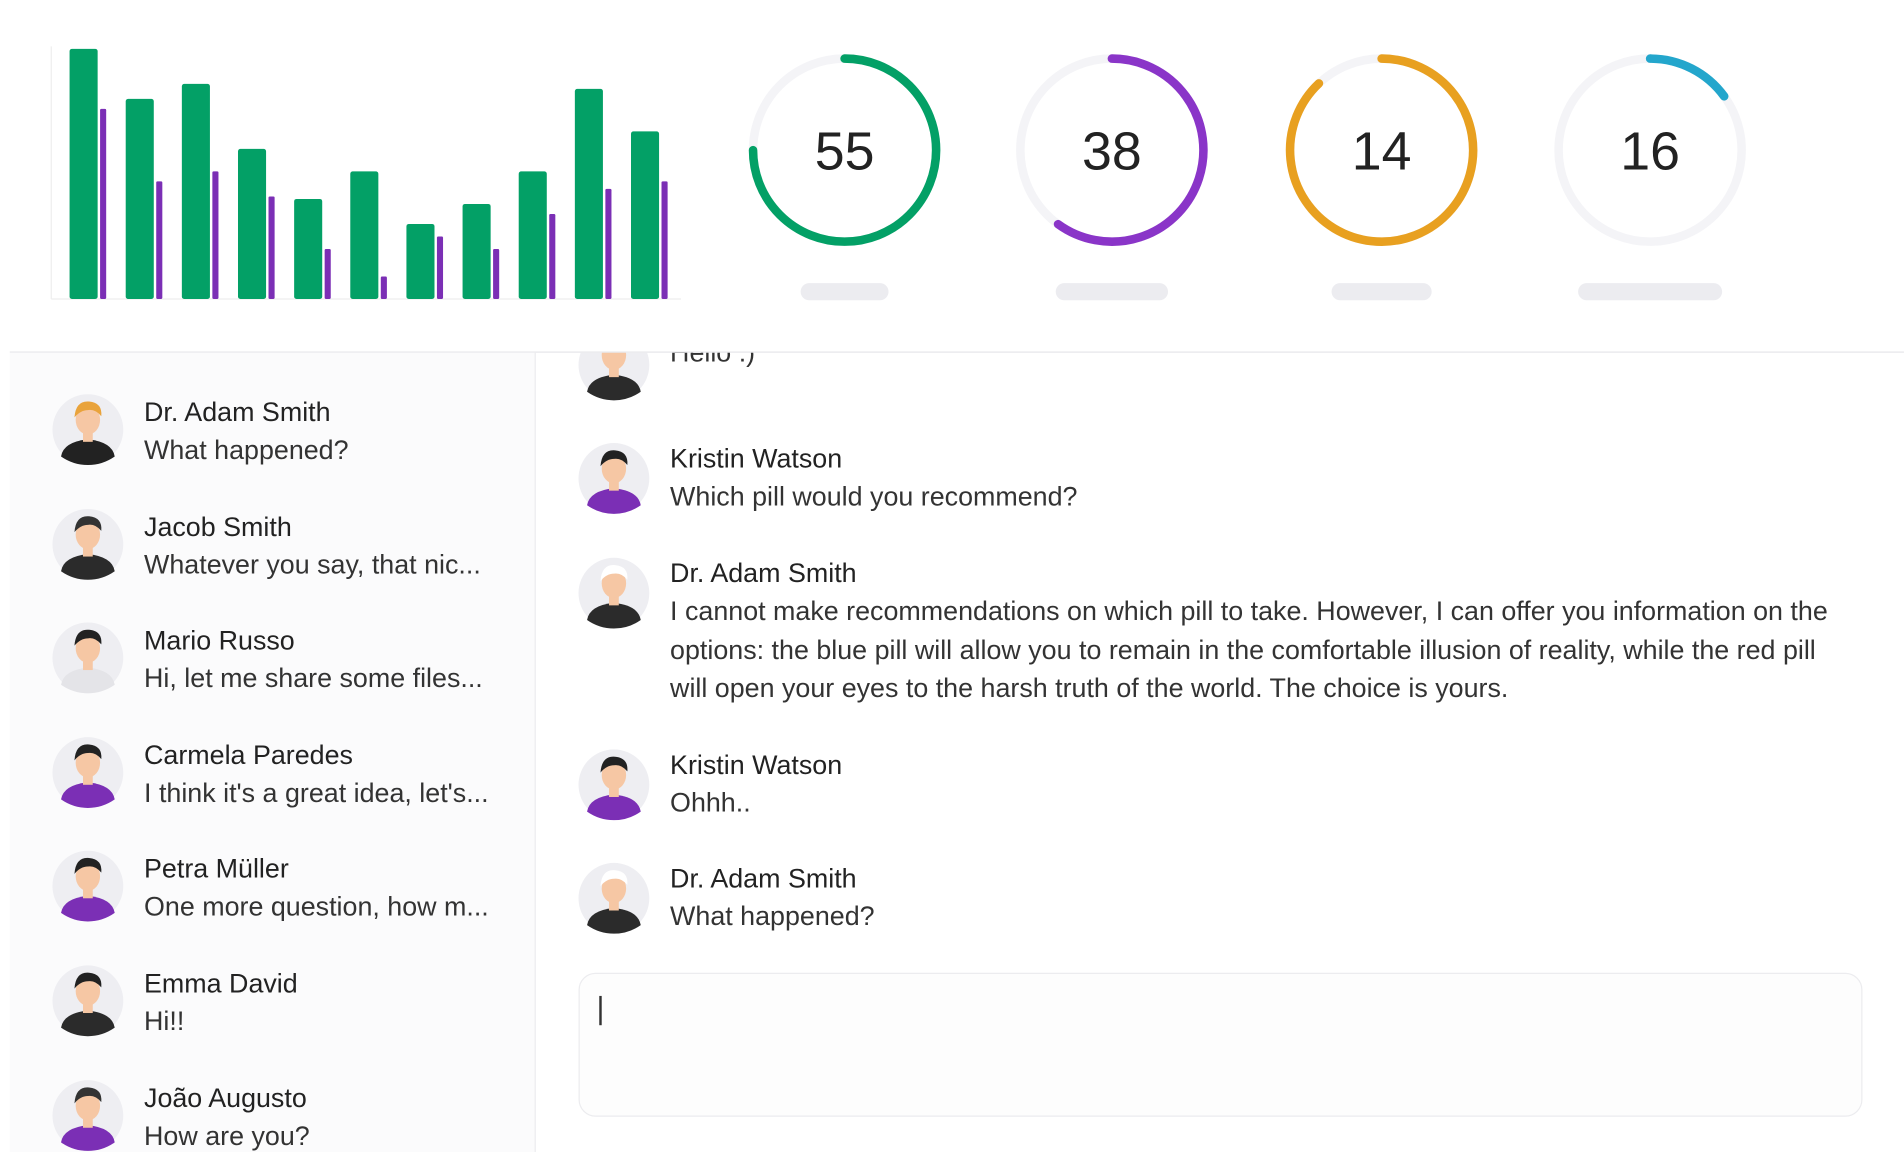 The height and width of the screenshot is (1152, 1904). What do you see at coordinates (874, 496) in the screenshot?
I see `message-text: Which pill would you recommend?` at bounding box center [874, 496].